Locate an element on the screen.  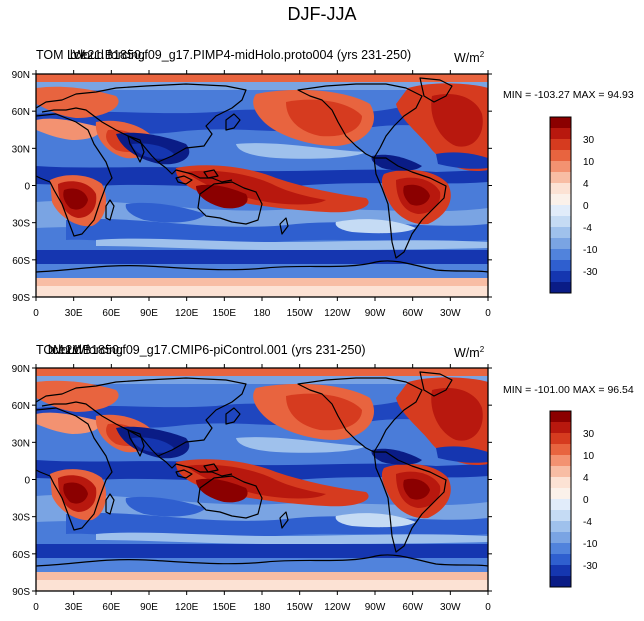
panel2-minmax: MIN = -101.00 MAX = 96.54 is located at coordinates (568, 390).